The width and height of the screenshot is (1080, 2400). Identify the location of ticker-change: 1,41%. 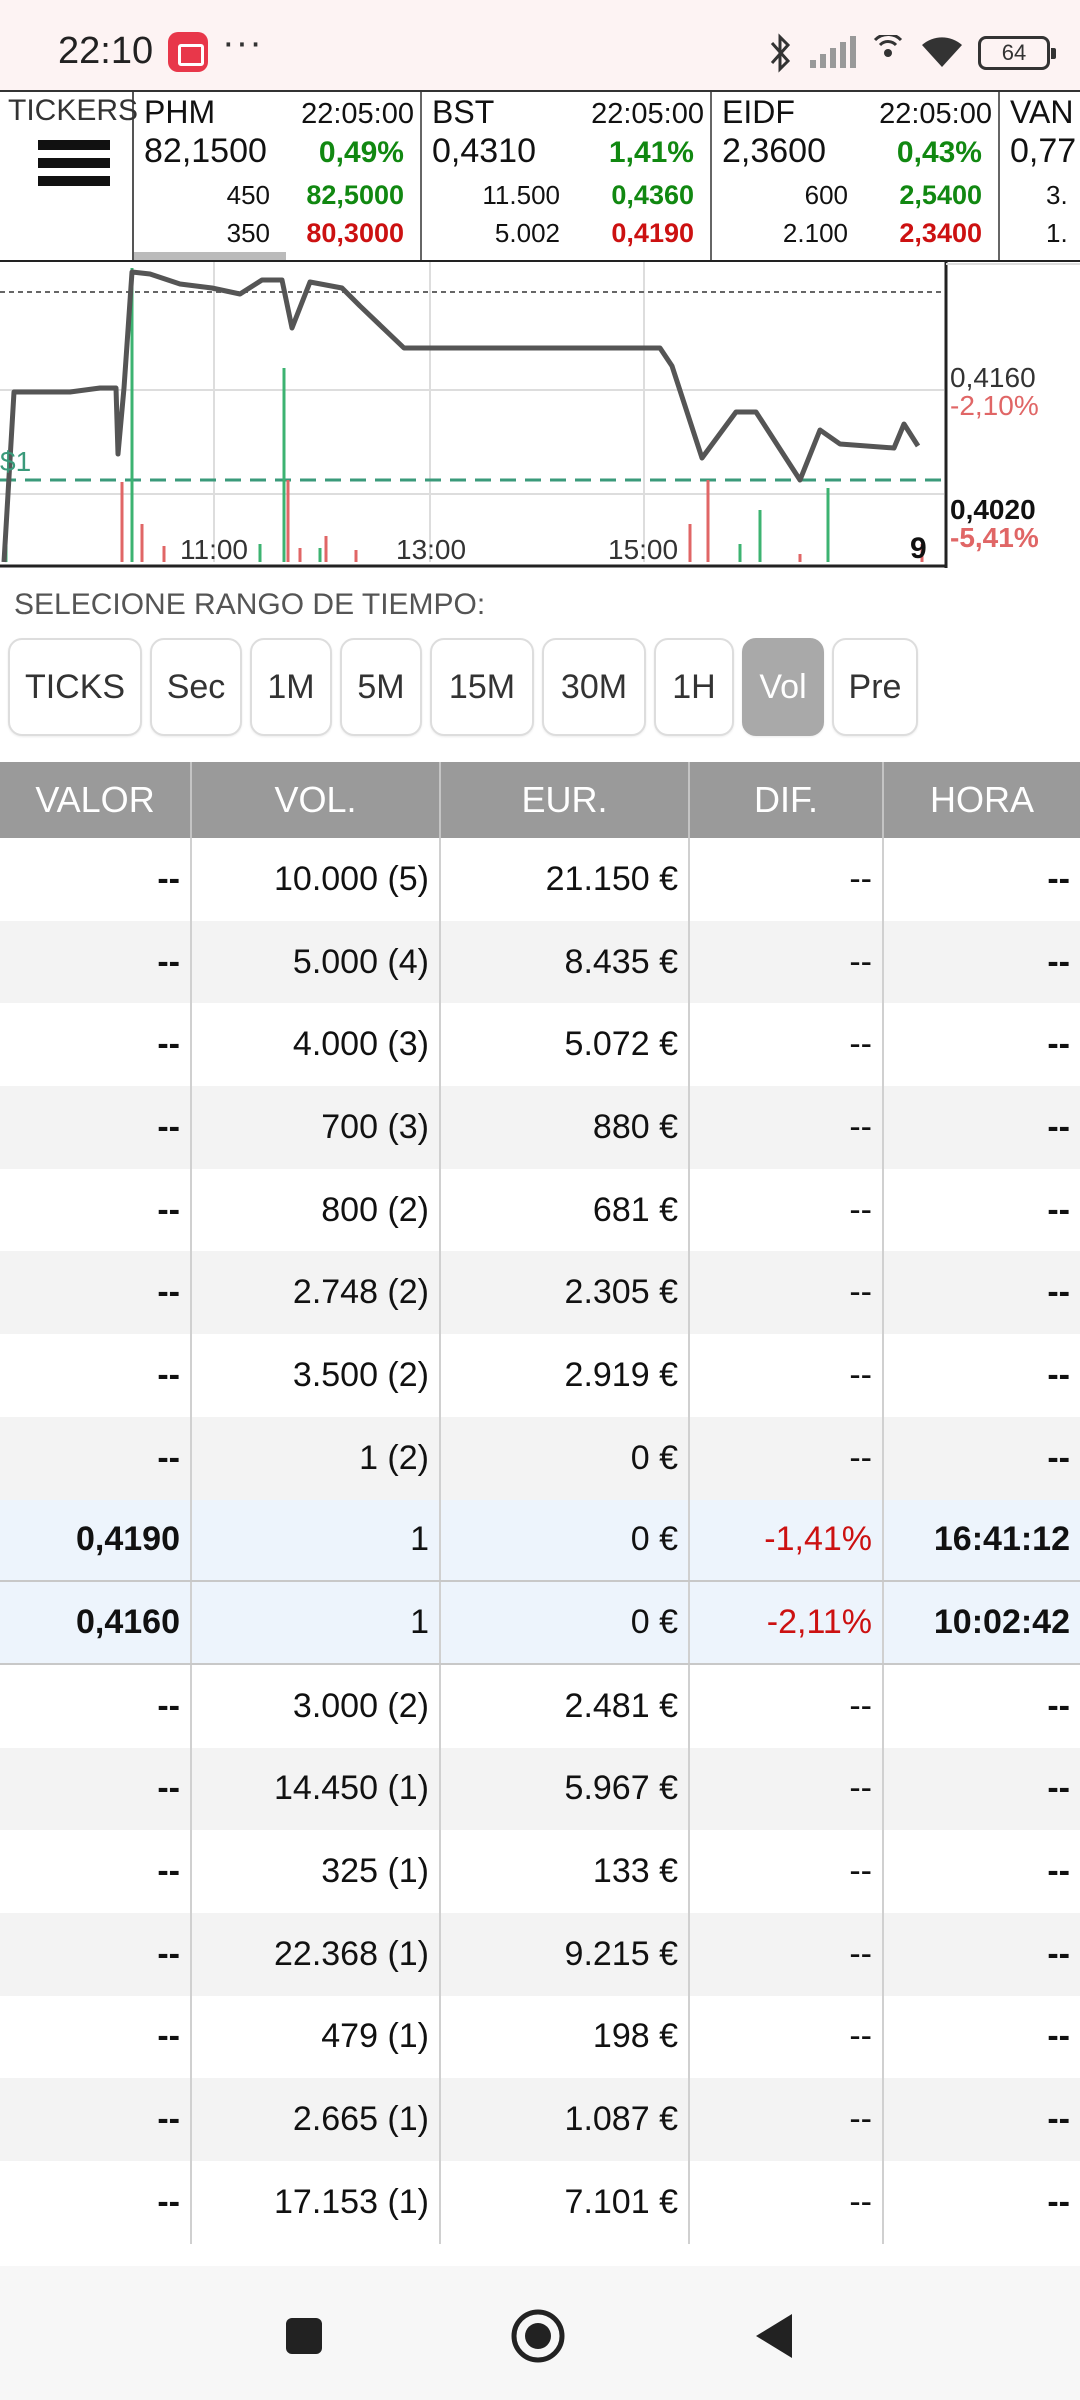
(651, 152).